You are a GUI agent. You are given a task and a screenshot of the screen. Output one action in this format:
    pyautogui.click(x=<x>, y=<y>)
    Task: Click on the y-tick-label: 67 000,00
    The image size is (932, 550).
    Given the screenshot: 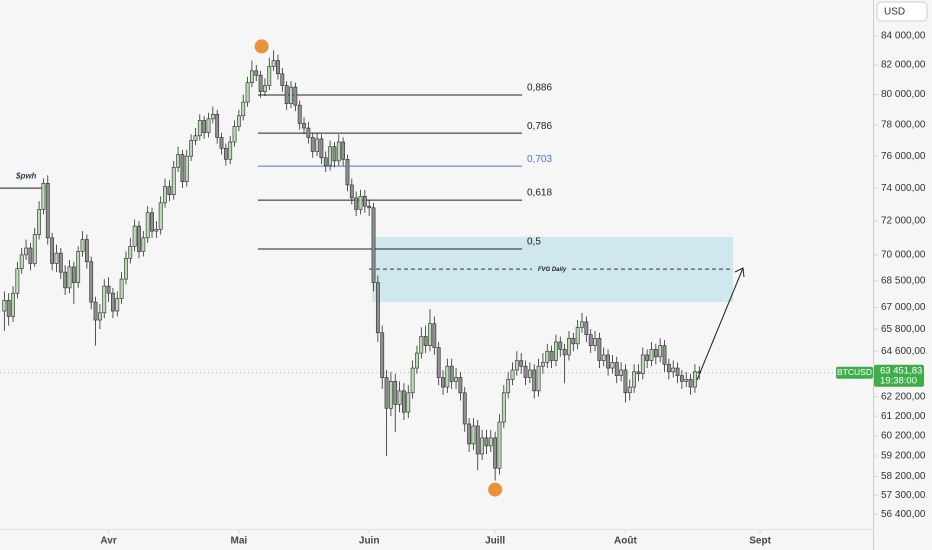 What is the action you would take?
    pyautogui.click(x=903, y=307)
    